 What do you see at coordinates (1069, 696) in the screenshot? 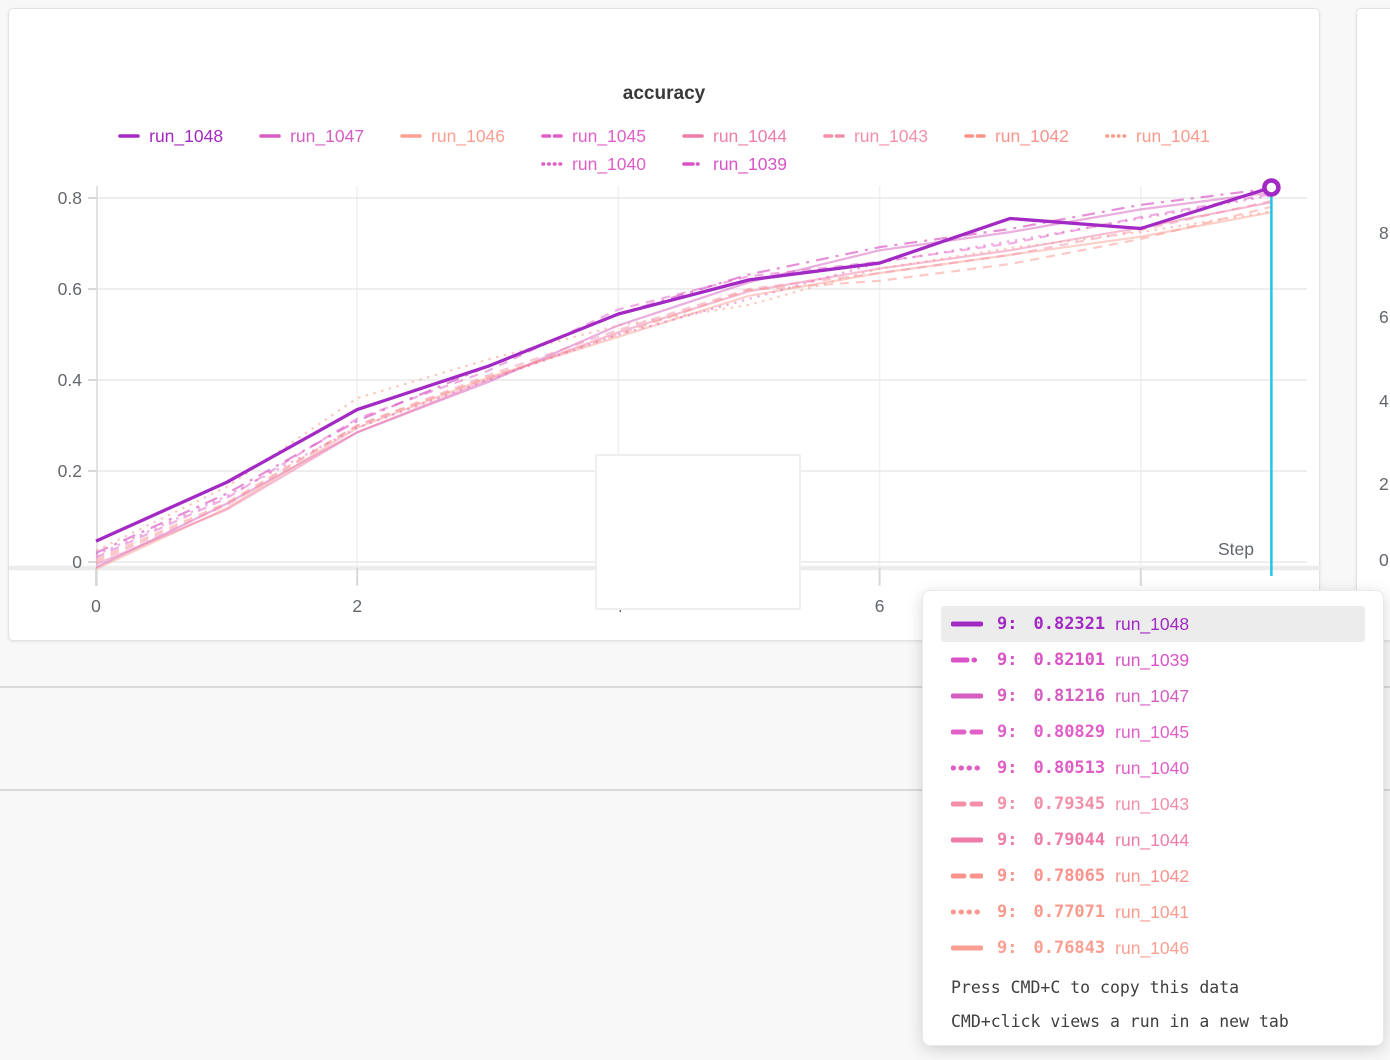
I see `tooltip-value: 0.81216` at bounding box center [1069, 696].